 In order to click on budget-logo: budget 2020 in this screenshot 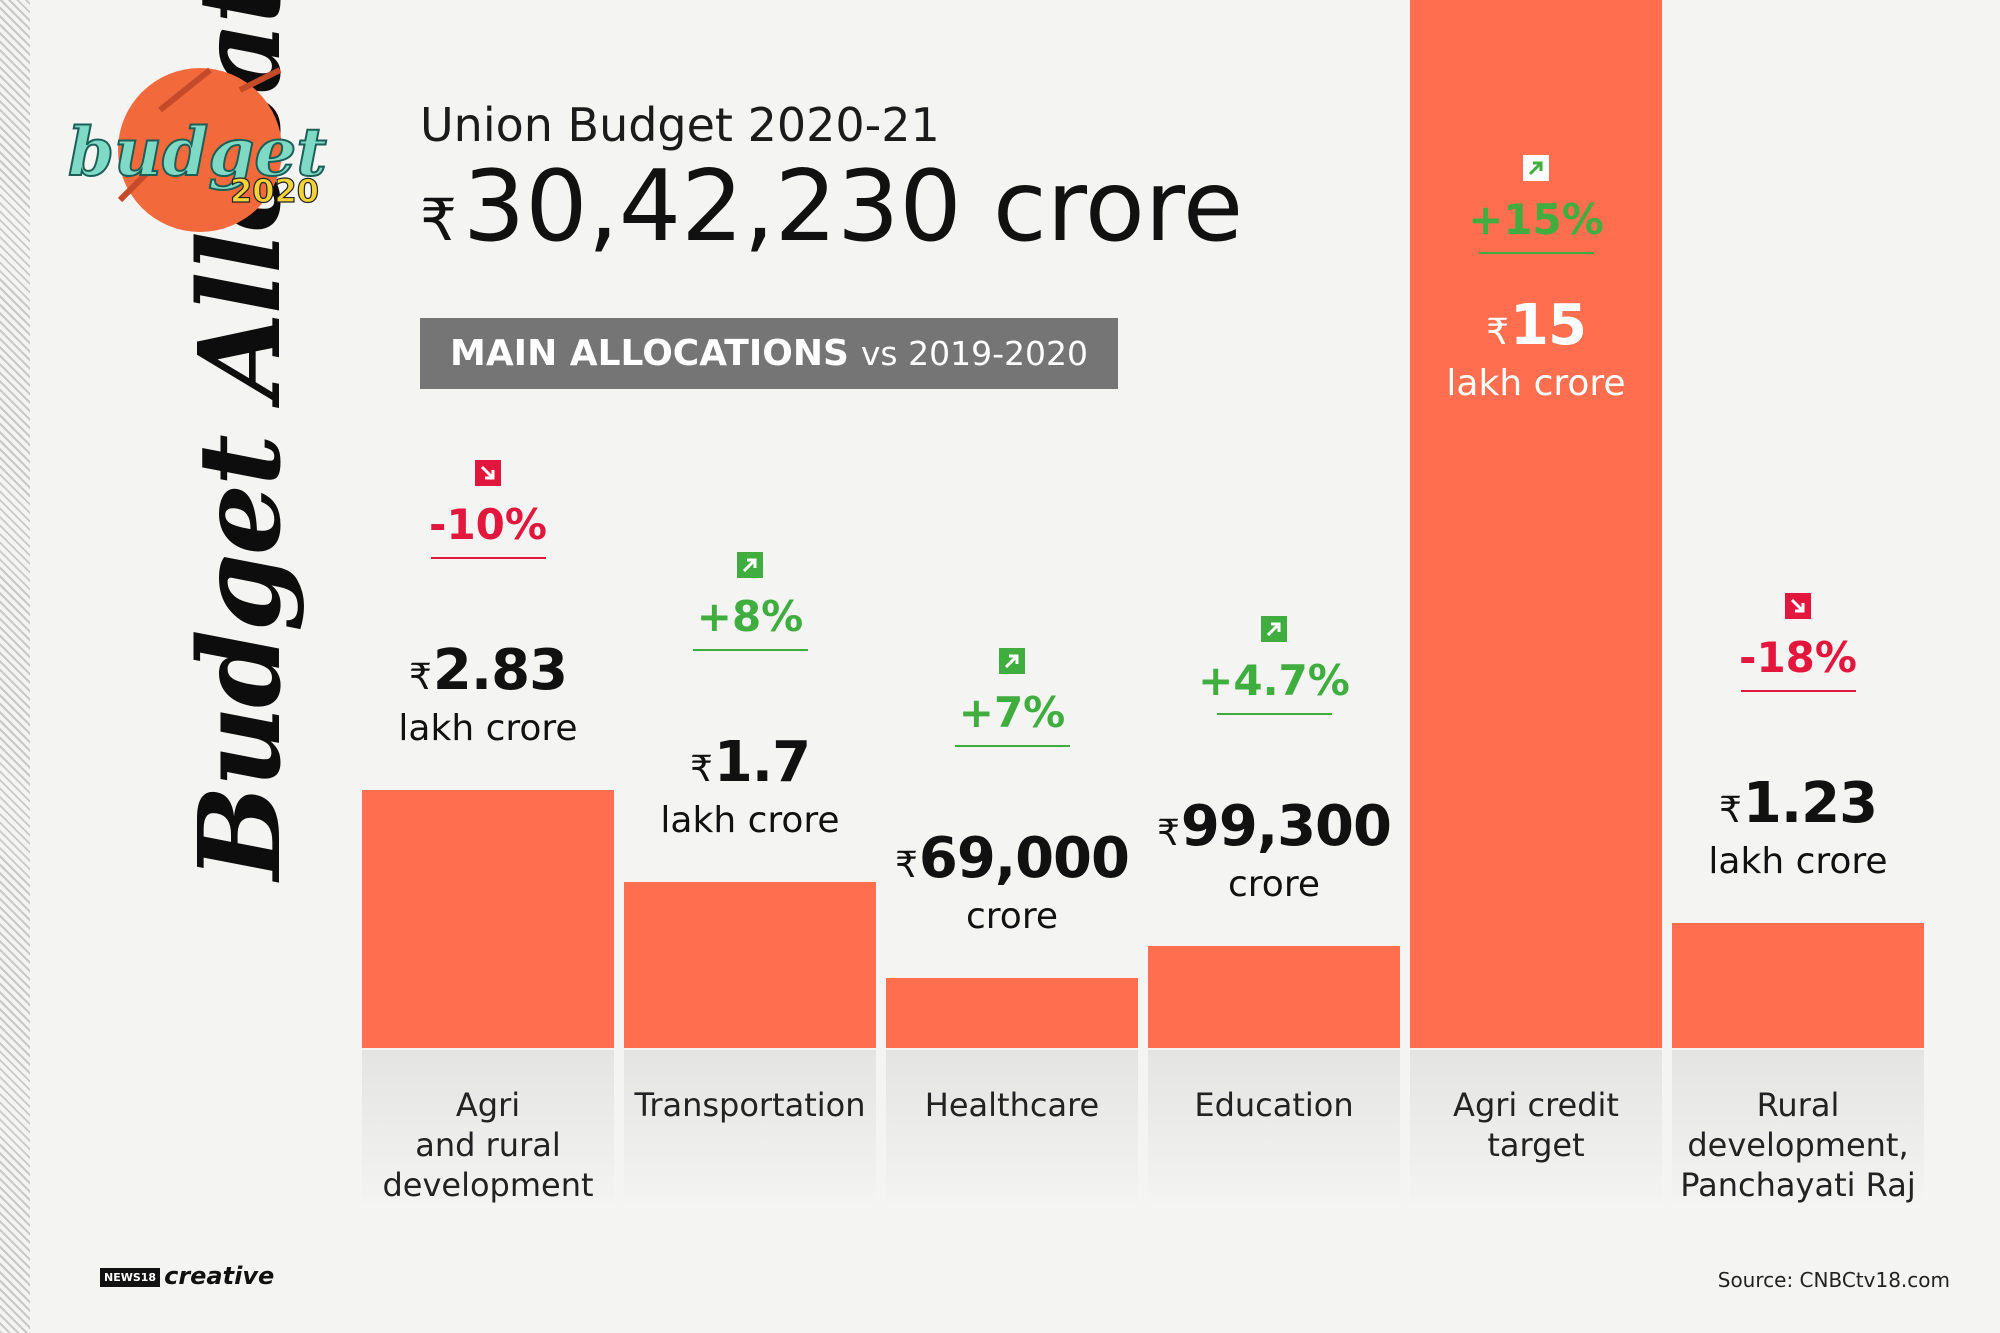, I will do `click(197, 149)`.